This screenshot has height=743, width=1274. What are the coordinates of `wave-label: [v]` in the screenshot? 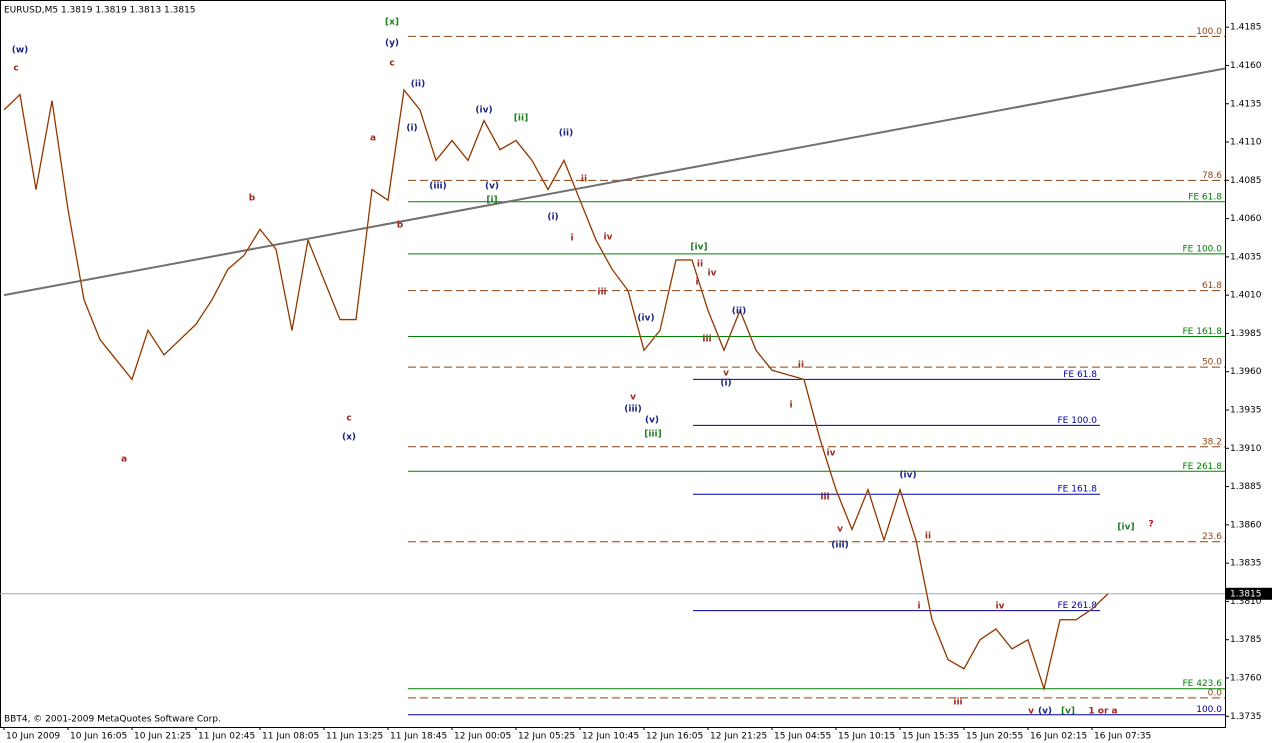 It's located at (1068, 712).